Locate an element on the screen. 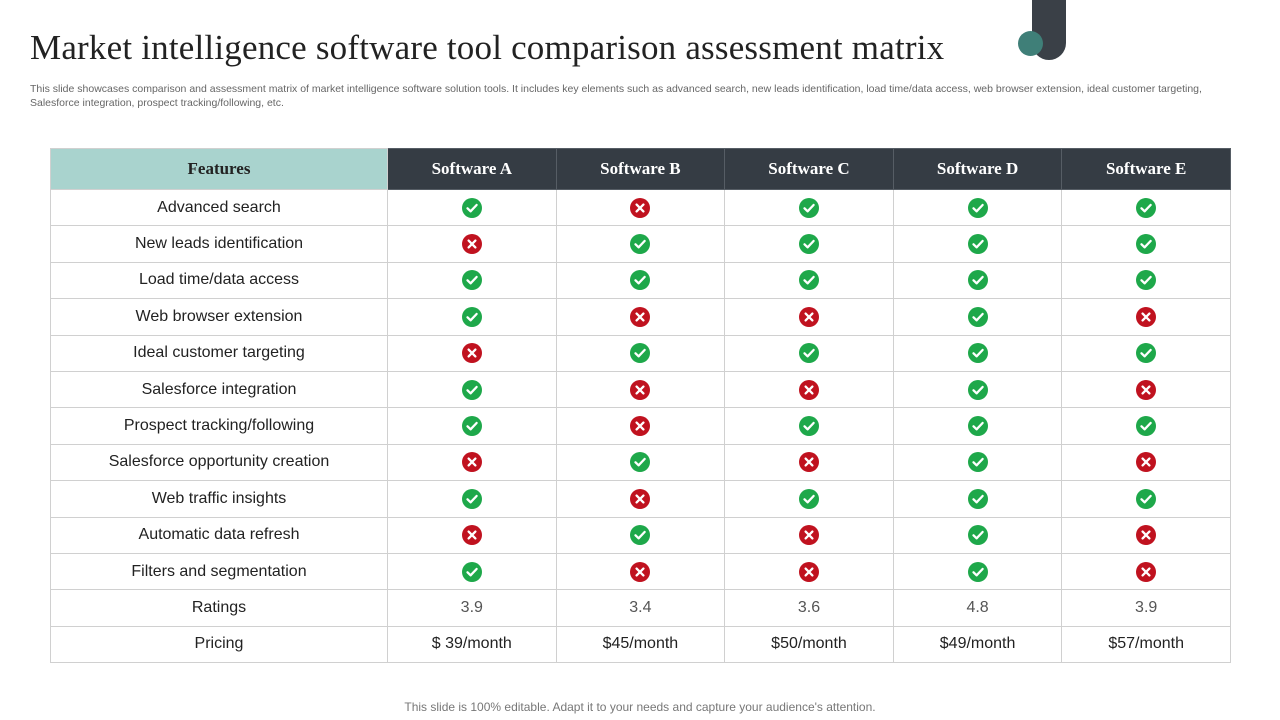  price-value: $49/month is located at coordinates (977, 644).